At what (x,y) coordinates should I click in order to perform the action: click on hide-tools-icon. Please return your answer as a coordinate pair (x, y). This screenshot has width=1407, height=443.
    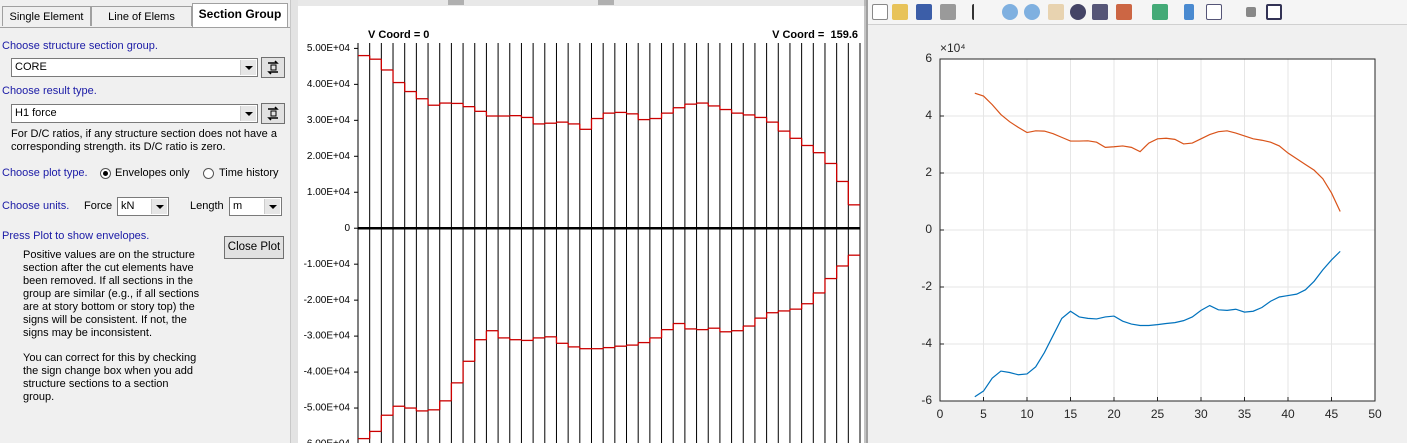
    Looking at the image, I should click on (1251, 12).